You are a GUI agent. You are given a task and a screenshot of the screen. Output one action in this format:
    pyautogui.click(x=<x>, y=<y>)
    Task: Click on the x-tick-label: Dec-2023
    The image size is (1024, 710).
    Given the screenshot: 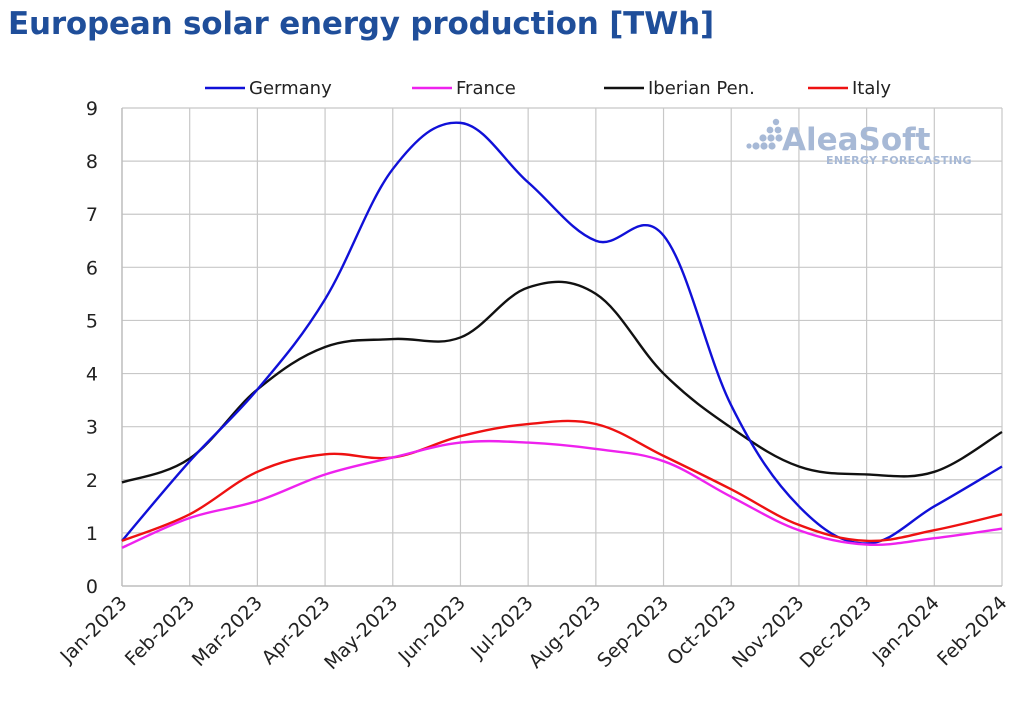 What is the action you would take?
    pyautogui.click(x=836, y=632)
    